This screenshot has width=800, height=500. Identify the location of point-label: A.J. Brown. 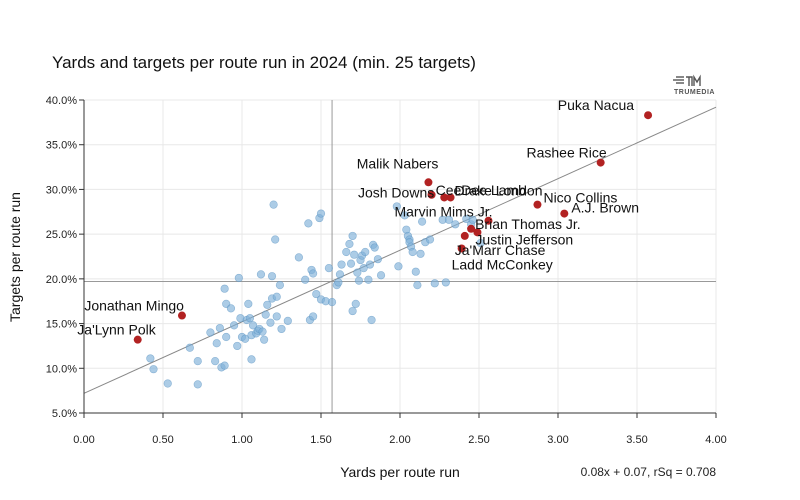
(605, 208).